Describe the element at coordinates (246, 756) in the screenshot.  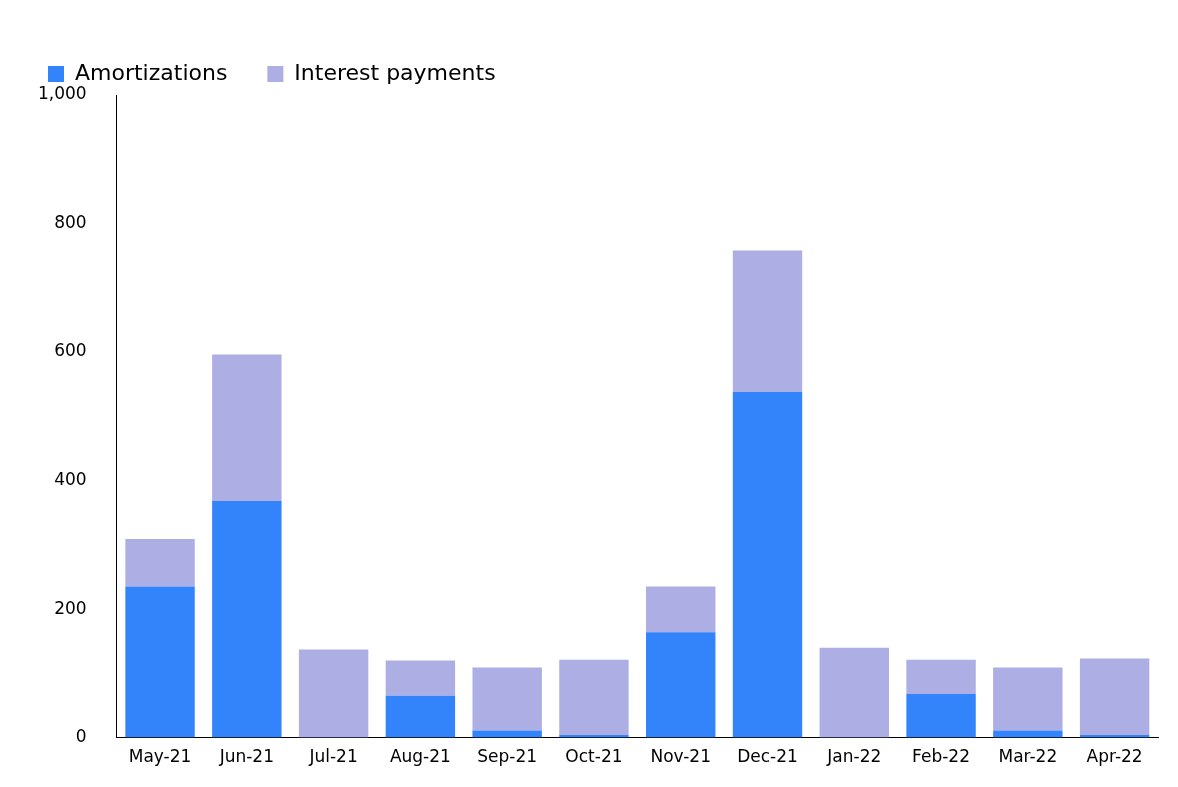
I see `x-tick-label: Jun-21` at that location.